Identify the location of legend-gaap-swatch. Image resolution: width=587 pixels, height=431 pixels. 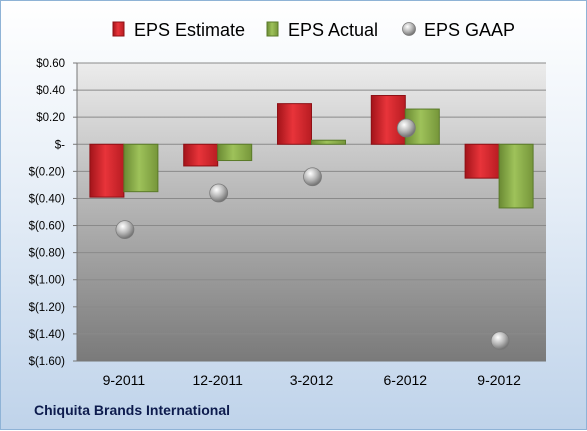
(409, 29).